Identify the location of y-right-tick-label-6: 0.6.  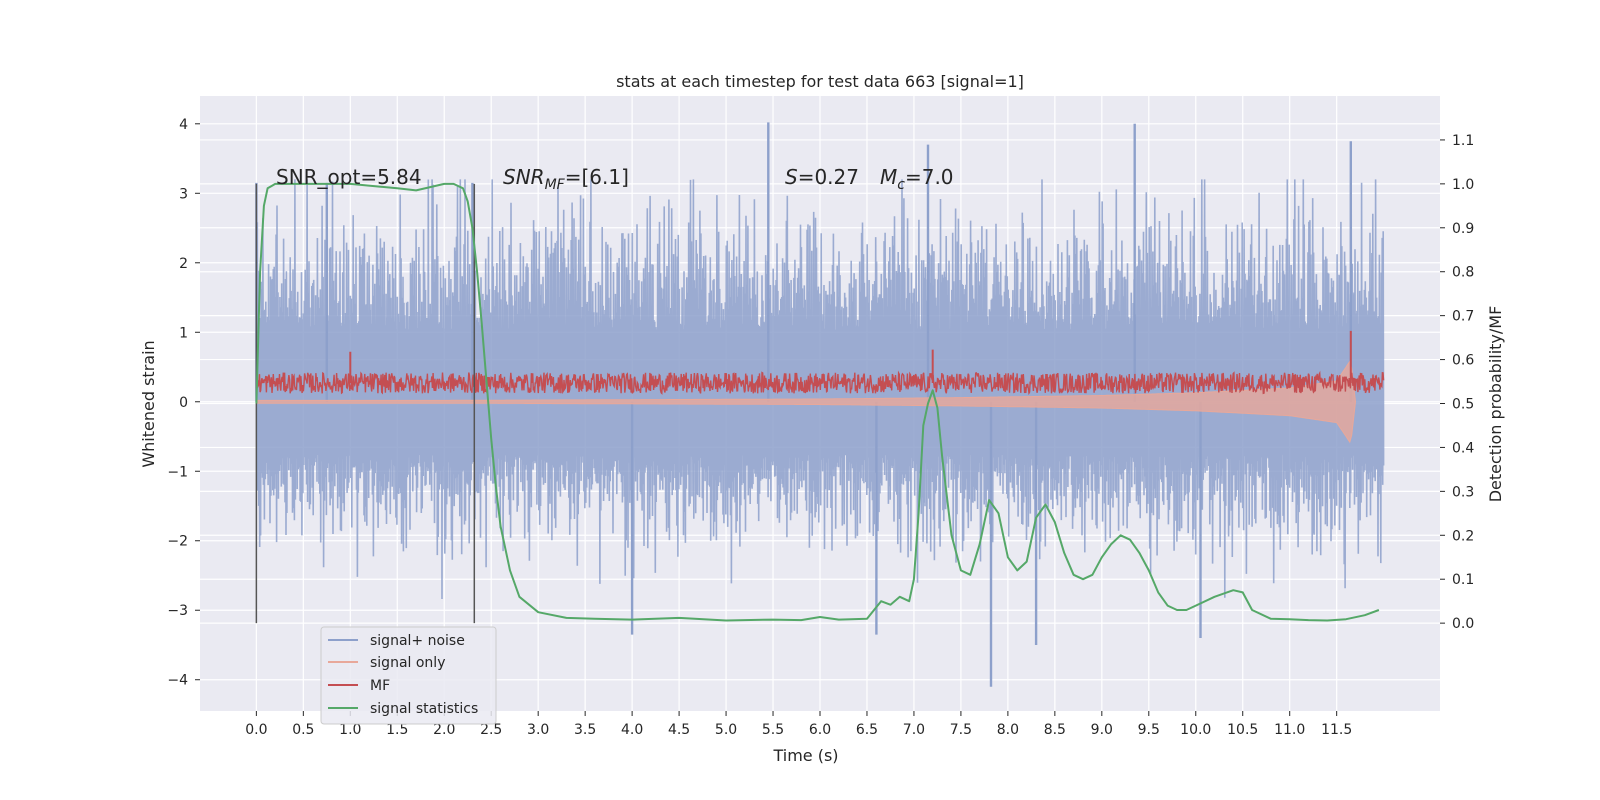
(1463, 361).